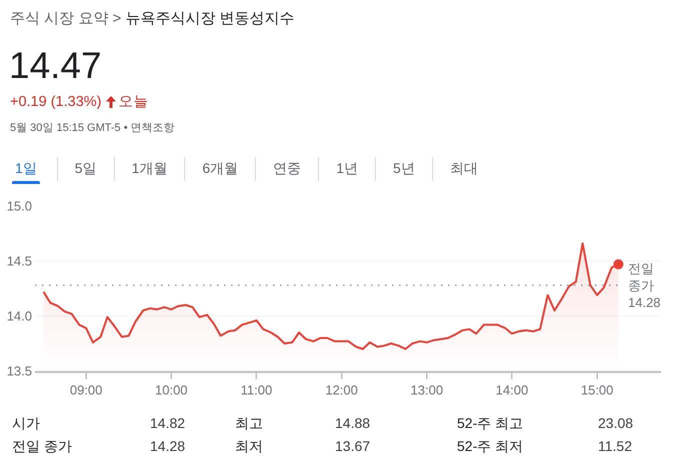  What do you see at coordinates (352, 423) in the screenshot?
I see `text: 14.88` at bounding box center [352, 423].